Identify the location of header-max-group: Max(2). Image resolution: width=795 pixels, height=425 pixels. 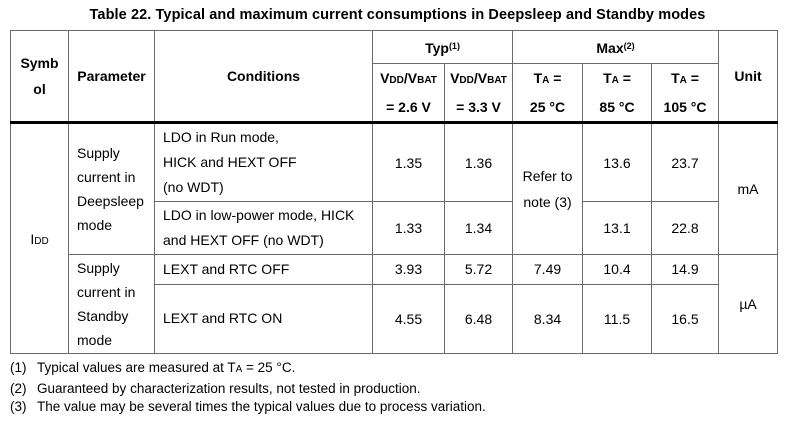
(616, 47).